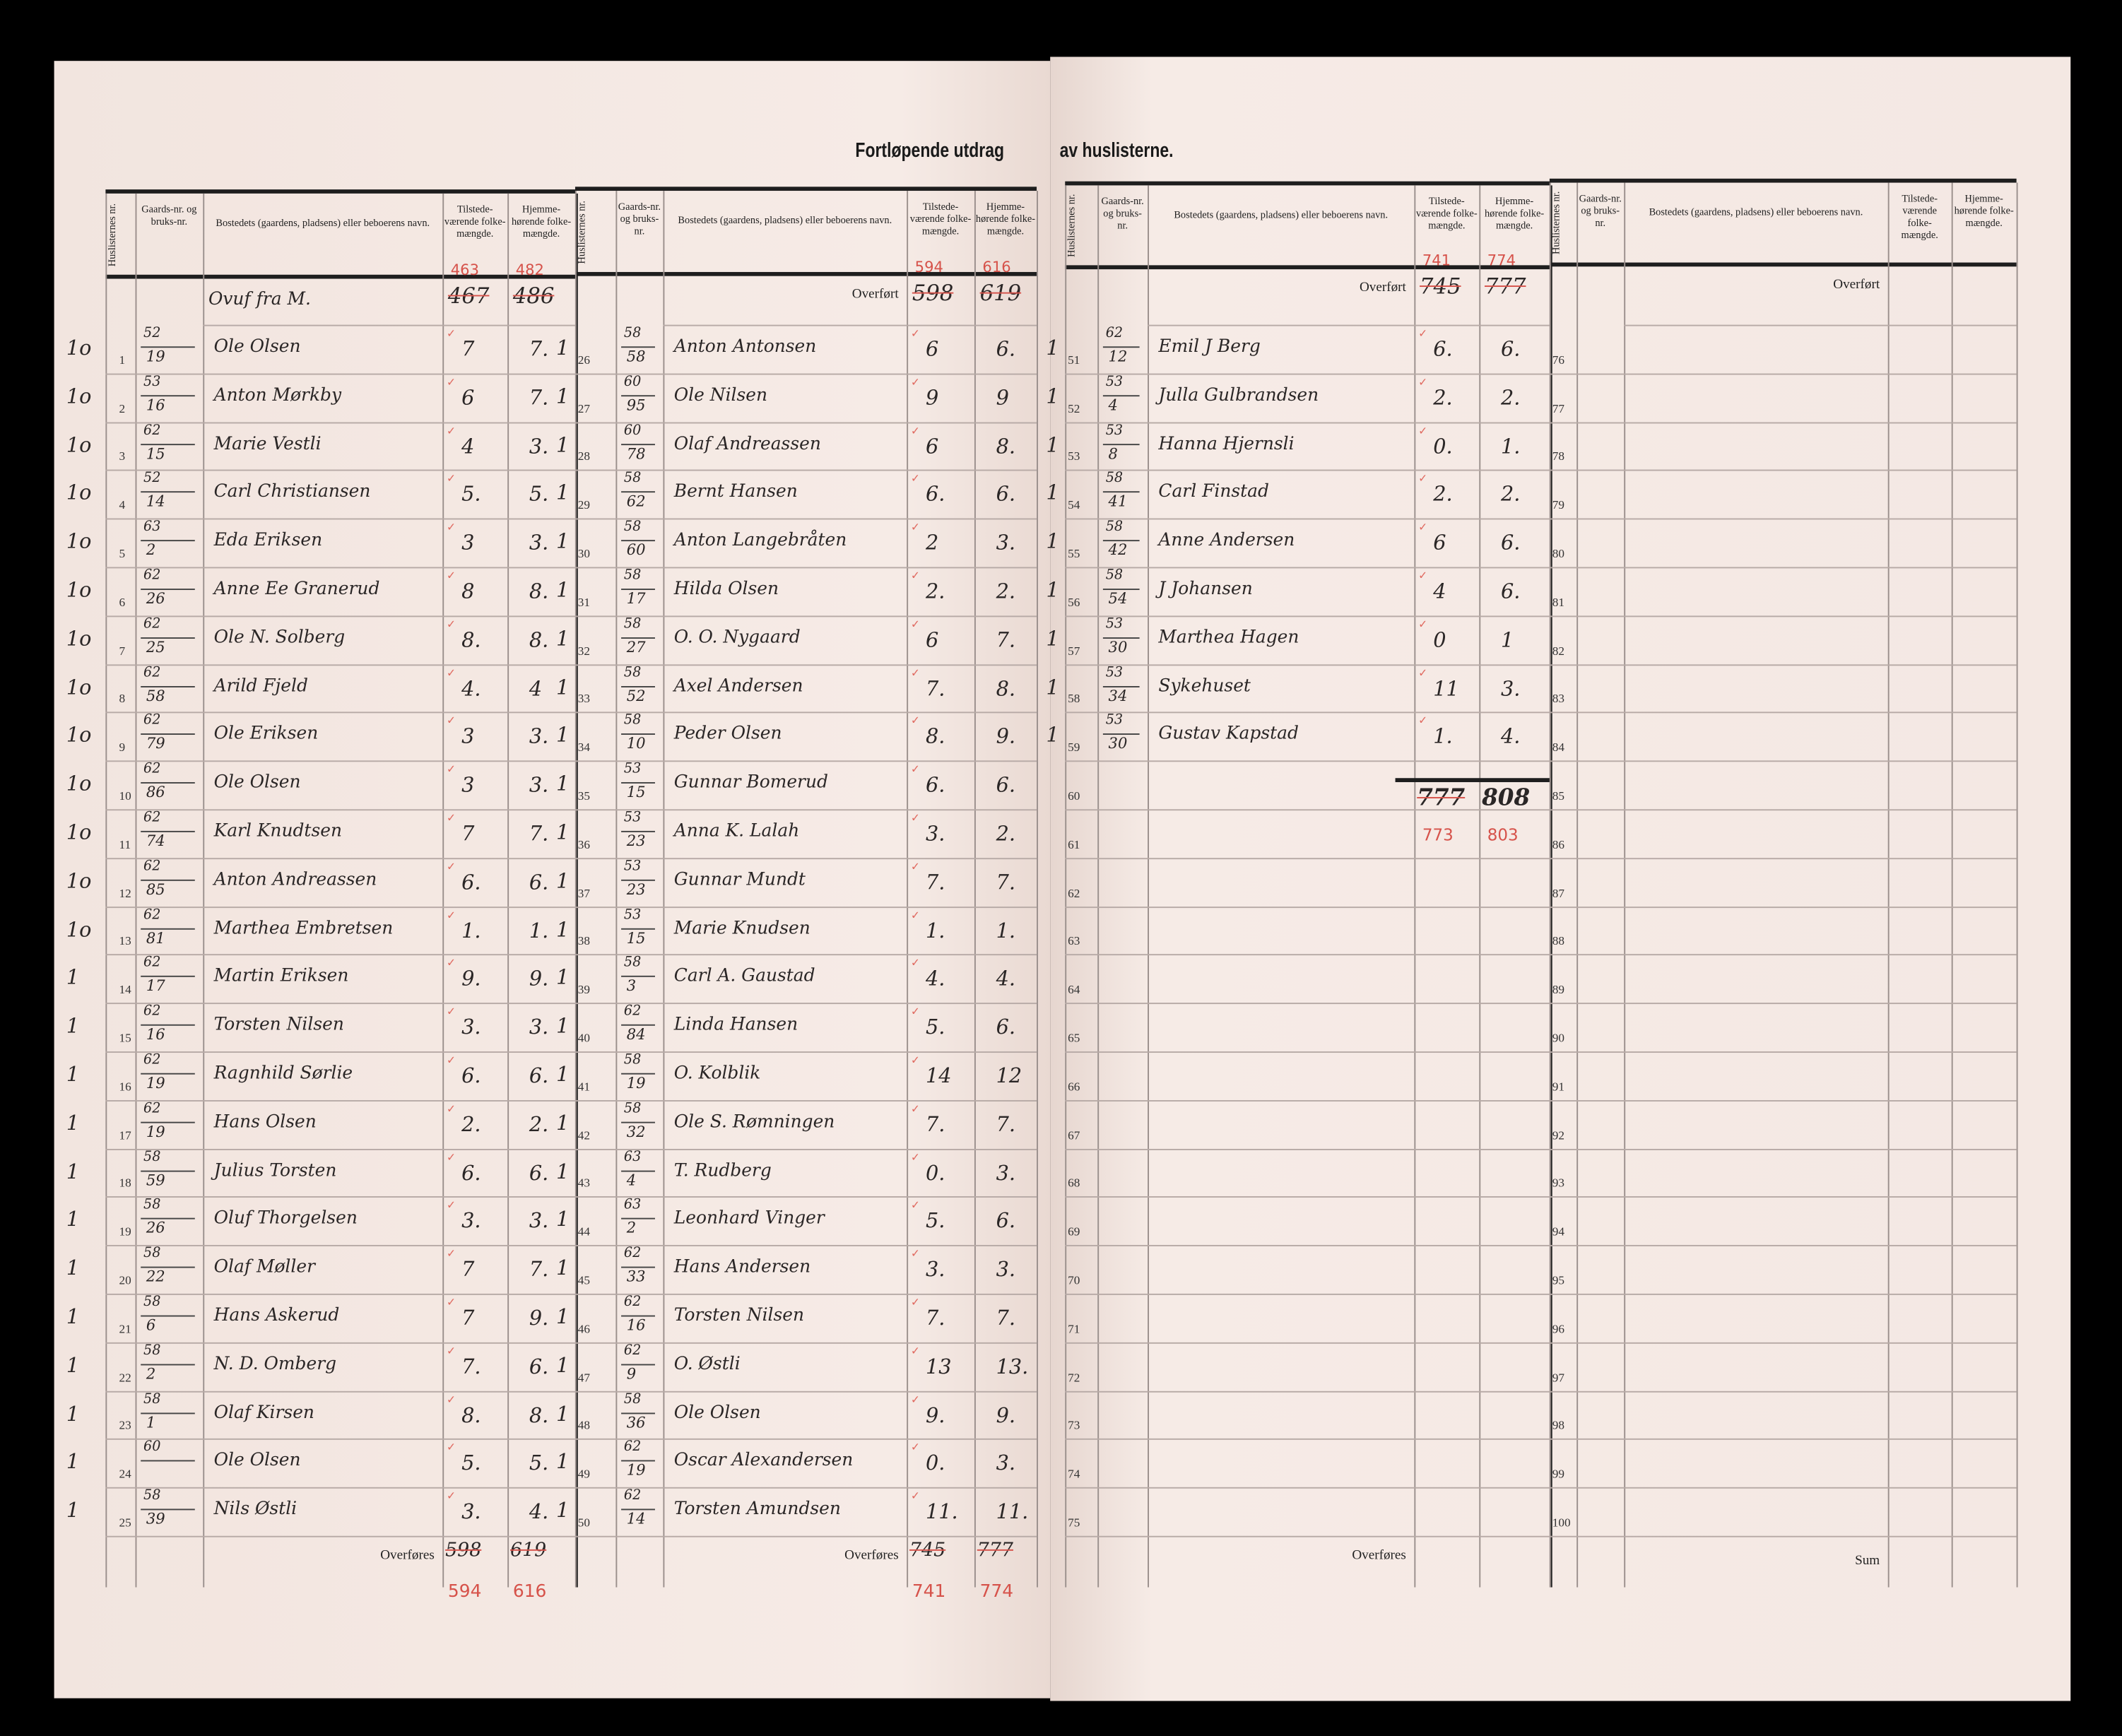 The height and width of the screenshot is (1736, 2122). What do you see at coordinates (749, 1219) in the screenshot?
I see `resident-name: Leonhard Vinger` at bounding box center [749, 1219].